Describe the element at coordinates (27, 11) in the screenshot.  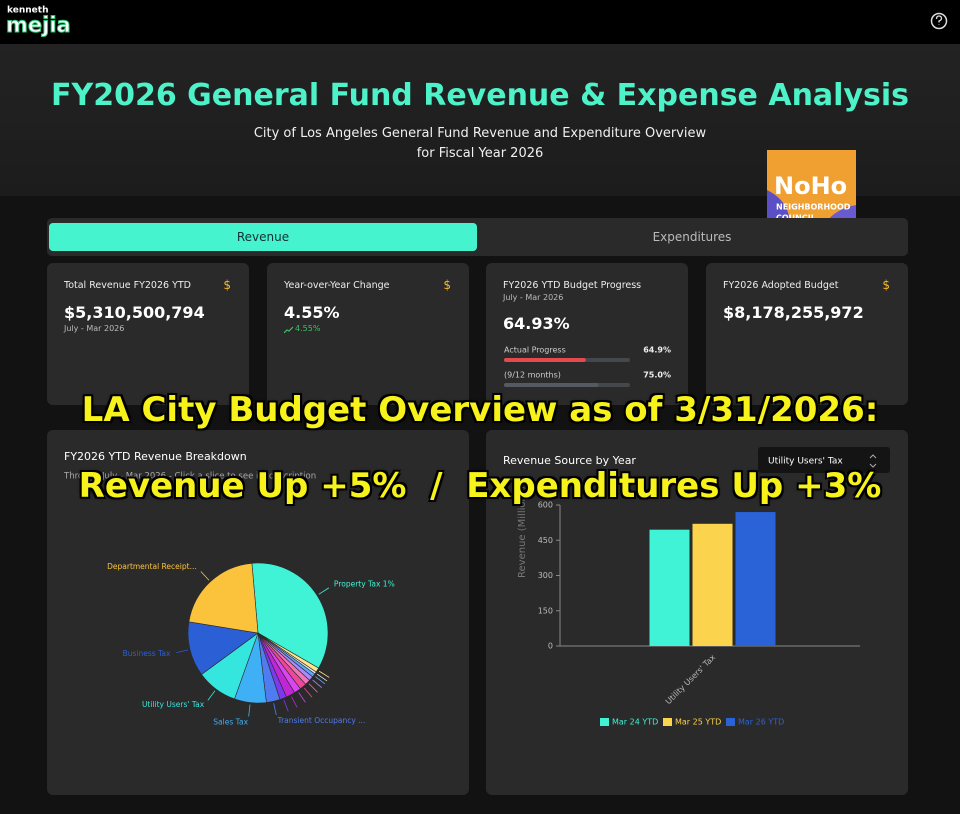
I see `logo-small: kenneth` at that location.